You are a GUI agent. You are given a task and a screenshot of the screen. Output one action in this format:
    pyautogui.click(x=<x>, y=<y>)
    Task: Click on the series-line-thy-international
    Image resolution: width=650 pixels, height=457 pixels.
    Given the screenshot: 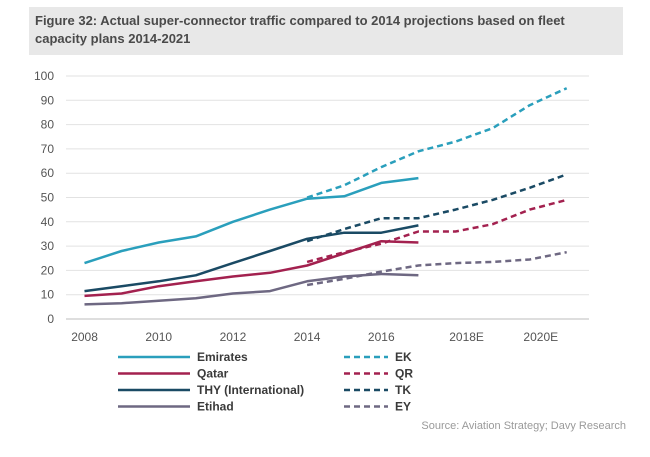 What is the action you would take?
    pyautogui.click(x=251, y=258)
    